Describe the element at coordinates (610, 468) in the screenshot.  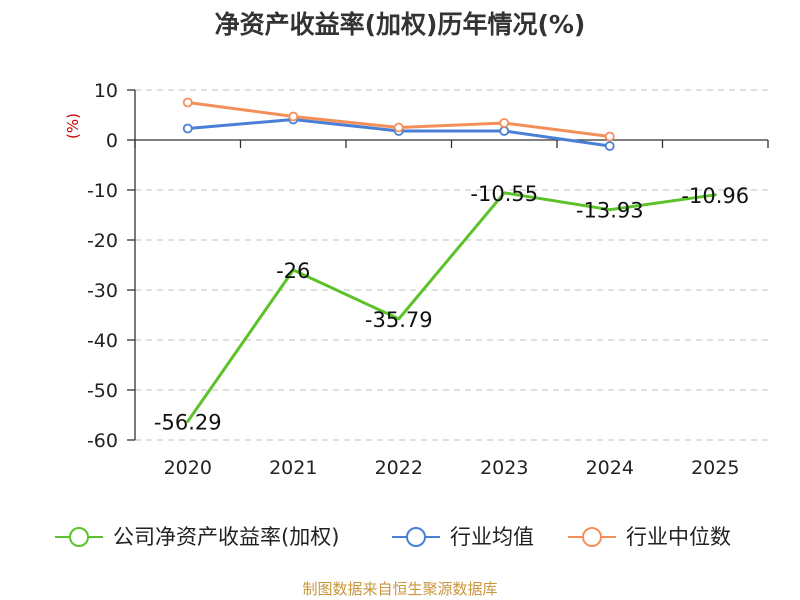
I see `x-tick-label: 2024` at that location.